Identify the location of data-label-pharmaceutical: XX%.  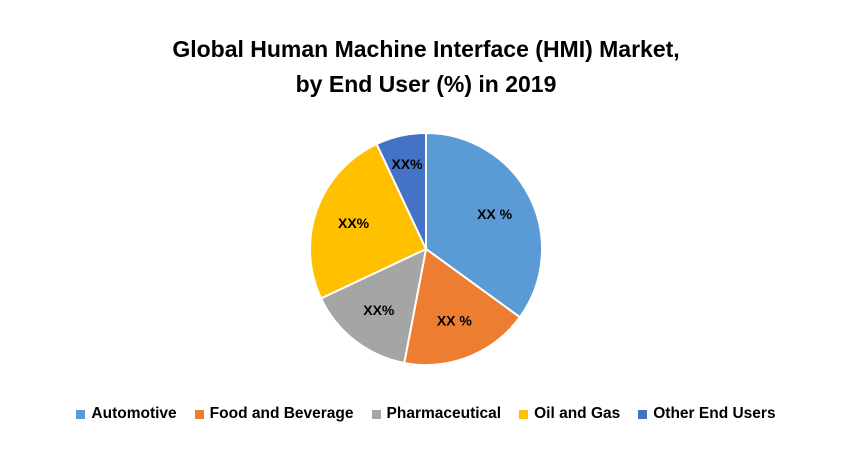
(379, 310).